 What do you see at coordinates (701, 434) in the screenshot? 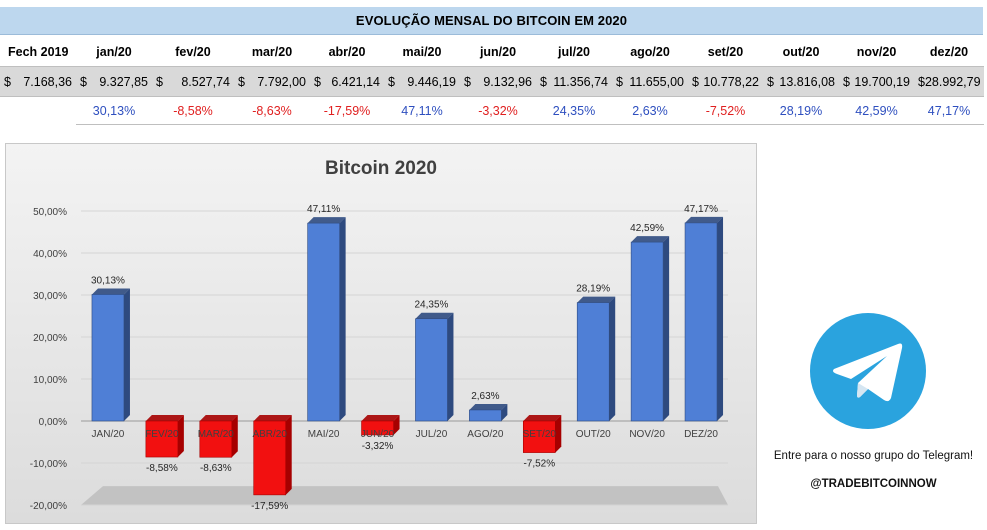
I see `category-label: DEZ/20` at bounding box center [701, 434].